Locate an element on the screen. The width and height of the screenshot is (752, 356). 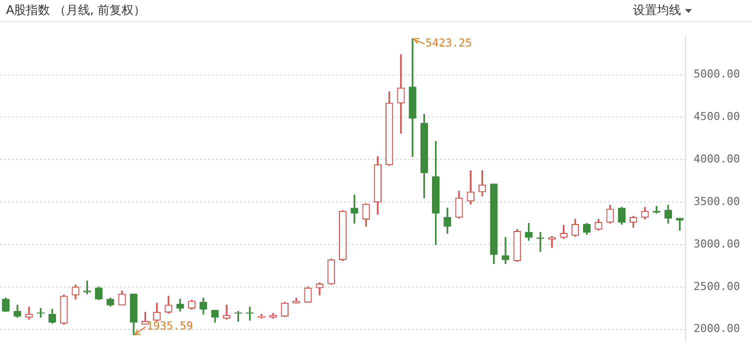
y-tick-label: 4500.00 is located at coordinates (717, 117).